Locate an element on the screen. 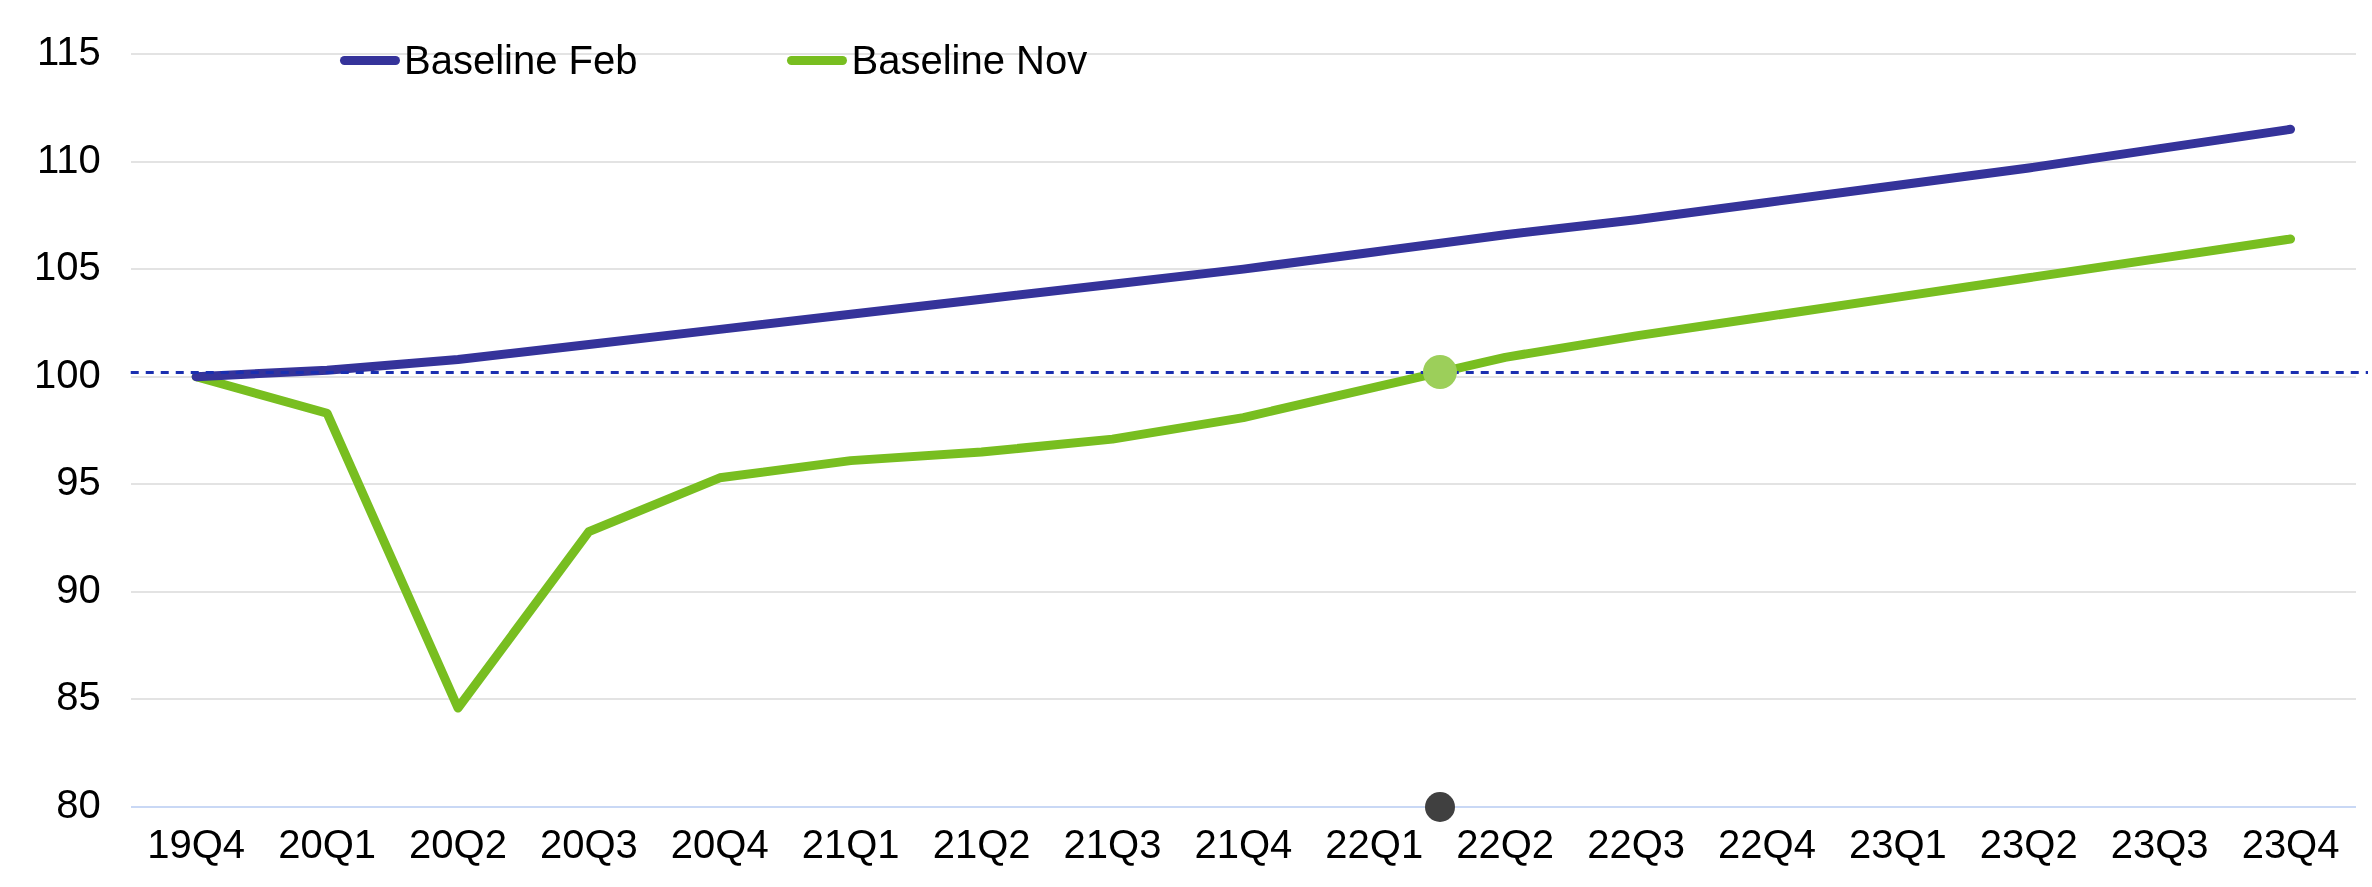 Image resolution: width=2372 pixels, height=887 pixels. x-tick-label: 20Q3 is located at coordinates (588, 844).